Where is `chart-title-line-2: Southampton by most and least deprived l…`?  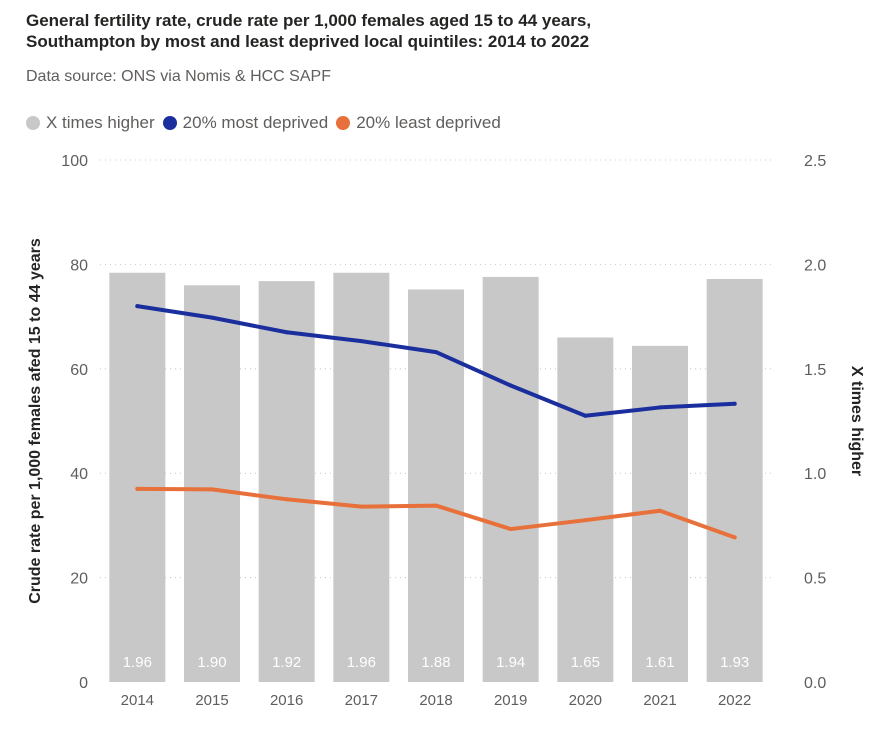
chart-title-line-2: Southampton by most and least deprived l… is located at coordinates (308, 41).